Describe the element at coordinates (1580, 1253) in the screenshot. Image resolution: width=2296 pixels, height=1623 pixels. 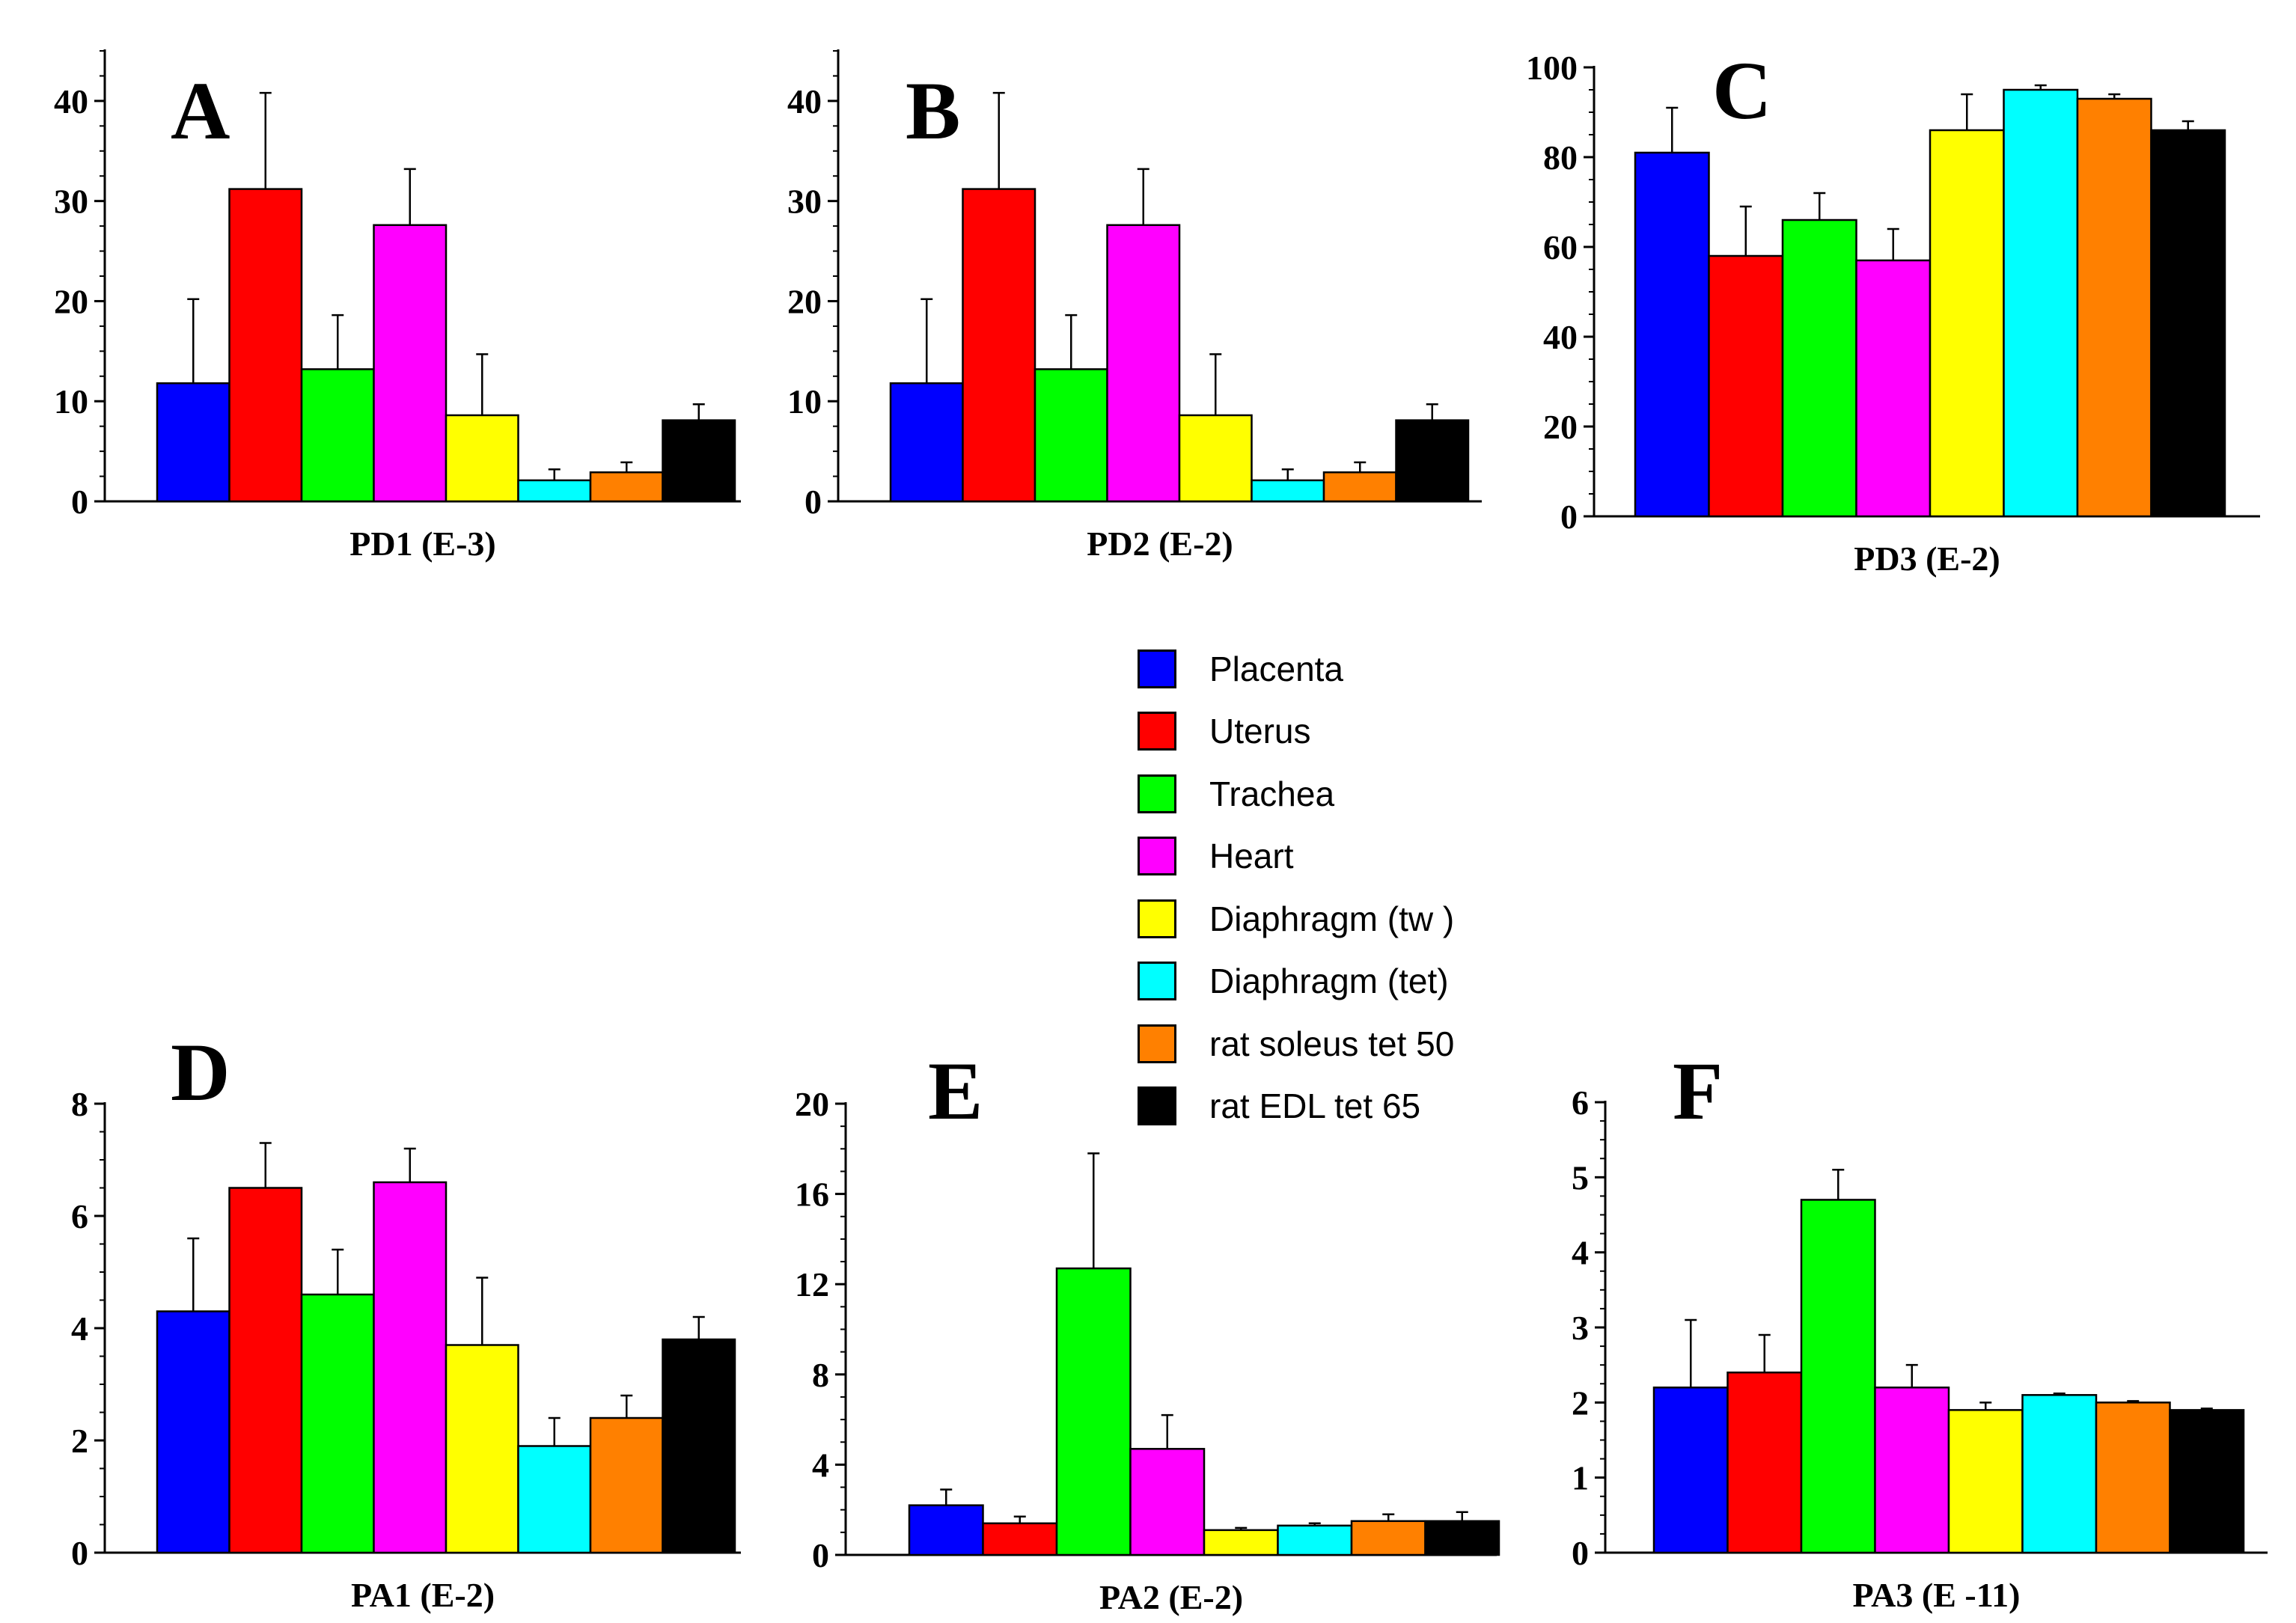
I see `y-tick-label-f-4: 4` at that location.